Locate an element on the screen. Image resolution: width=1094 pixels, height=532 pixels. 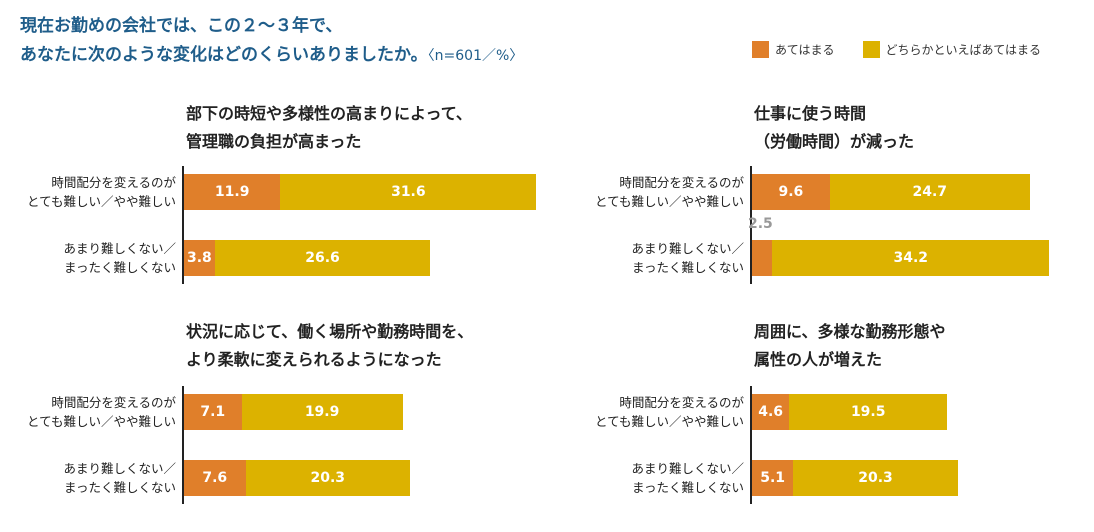
data-label: 9.6 is located at coordinates (791, 192).